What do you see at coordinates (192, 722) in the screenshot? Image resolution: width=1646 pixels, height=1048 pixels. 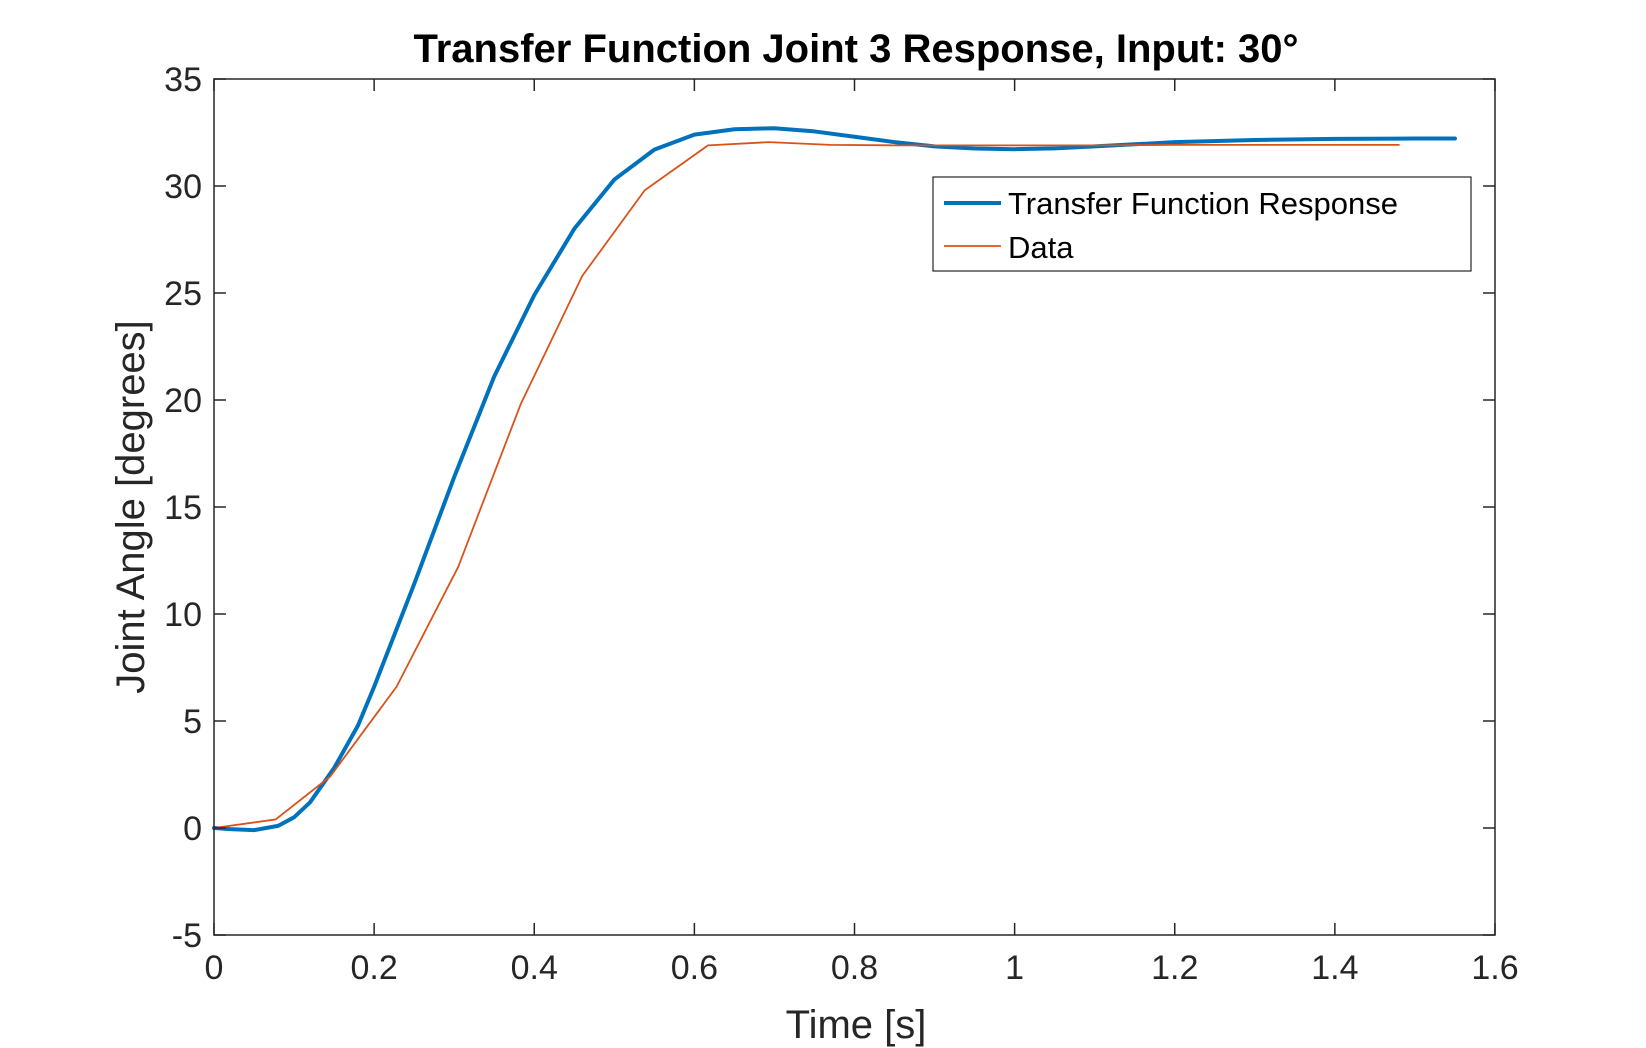 I see `y-tick-label: 5` at bounding box center [192, 722].